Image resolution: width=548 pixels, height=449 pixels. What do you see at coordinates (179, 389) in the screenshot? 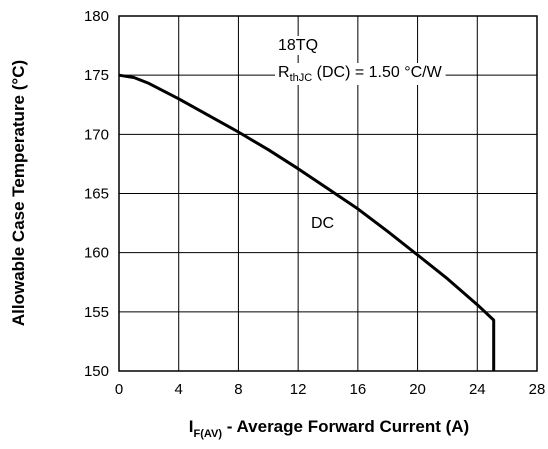
I see `x-tick-label-4: 4` at bounding box center [179, 389].